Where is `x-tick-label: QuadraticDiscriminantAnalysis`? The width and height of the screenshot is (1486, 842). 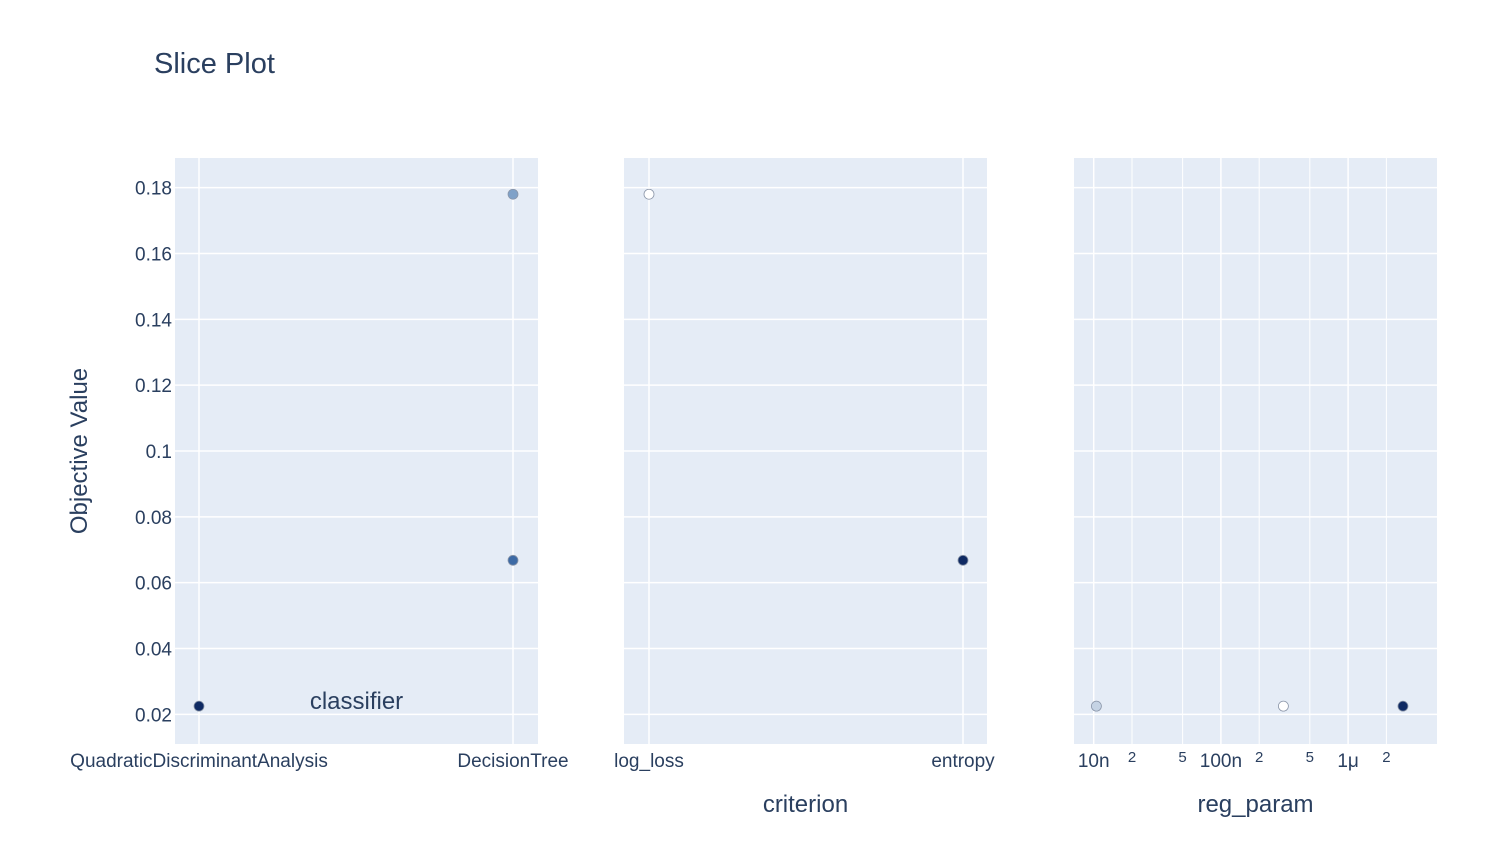 x-tick-label: QuadraticDiscriminantAnalysis is located at coordinates (199, 761).